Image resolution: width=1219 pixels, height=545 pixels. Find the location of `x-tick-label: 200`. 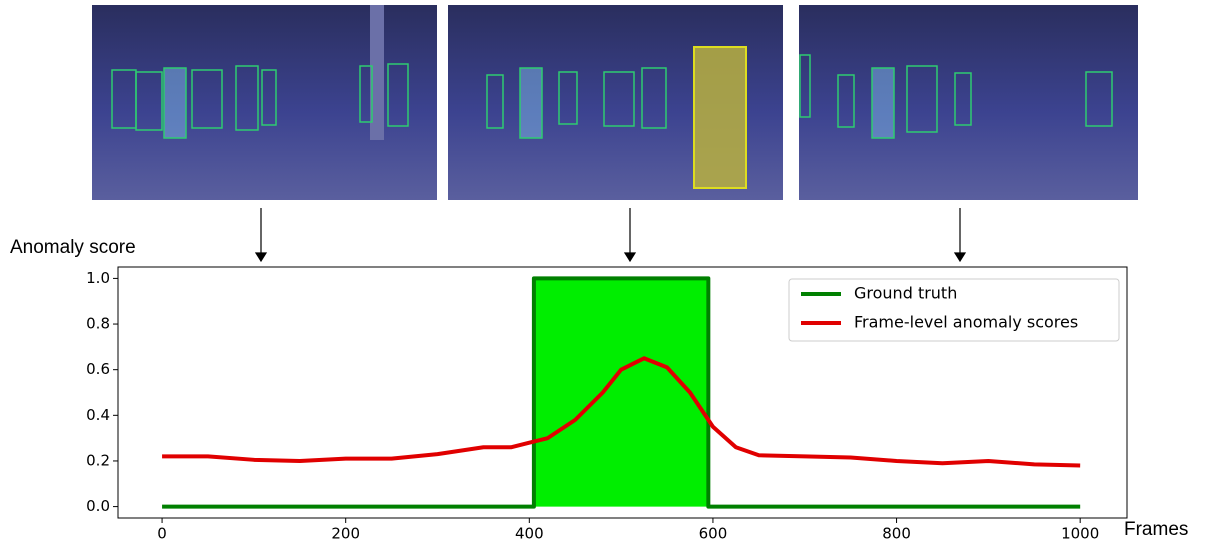

x-tick-label: 200 is located at coordinates (345, 534).